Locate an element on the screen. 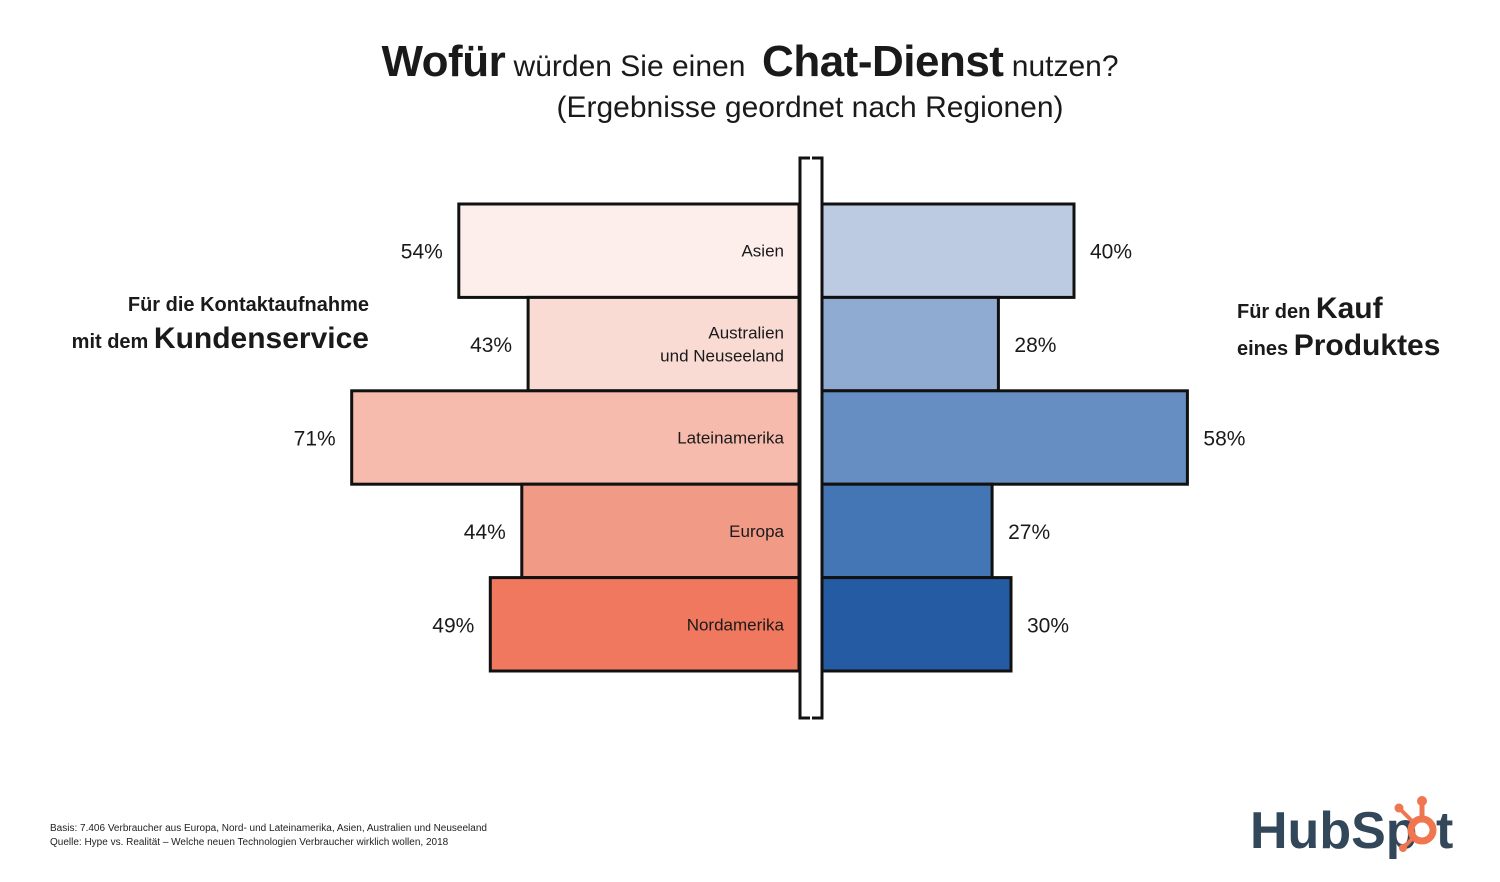  left-heading-line-2-small: mit dem is located at coordinates (110, 342).